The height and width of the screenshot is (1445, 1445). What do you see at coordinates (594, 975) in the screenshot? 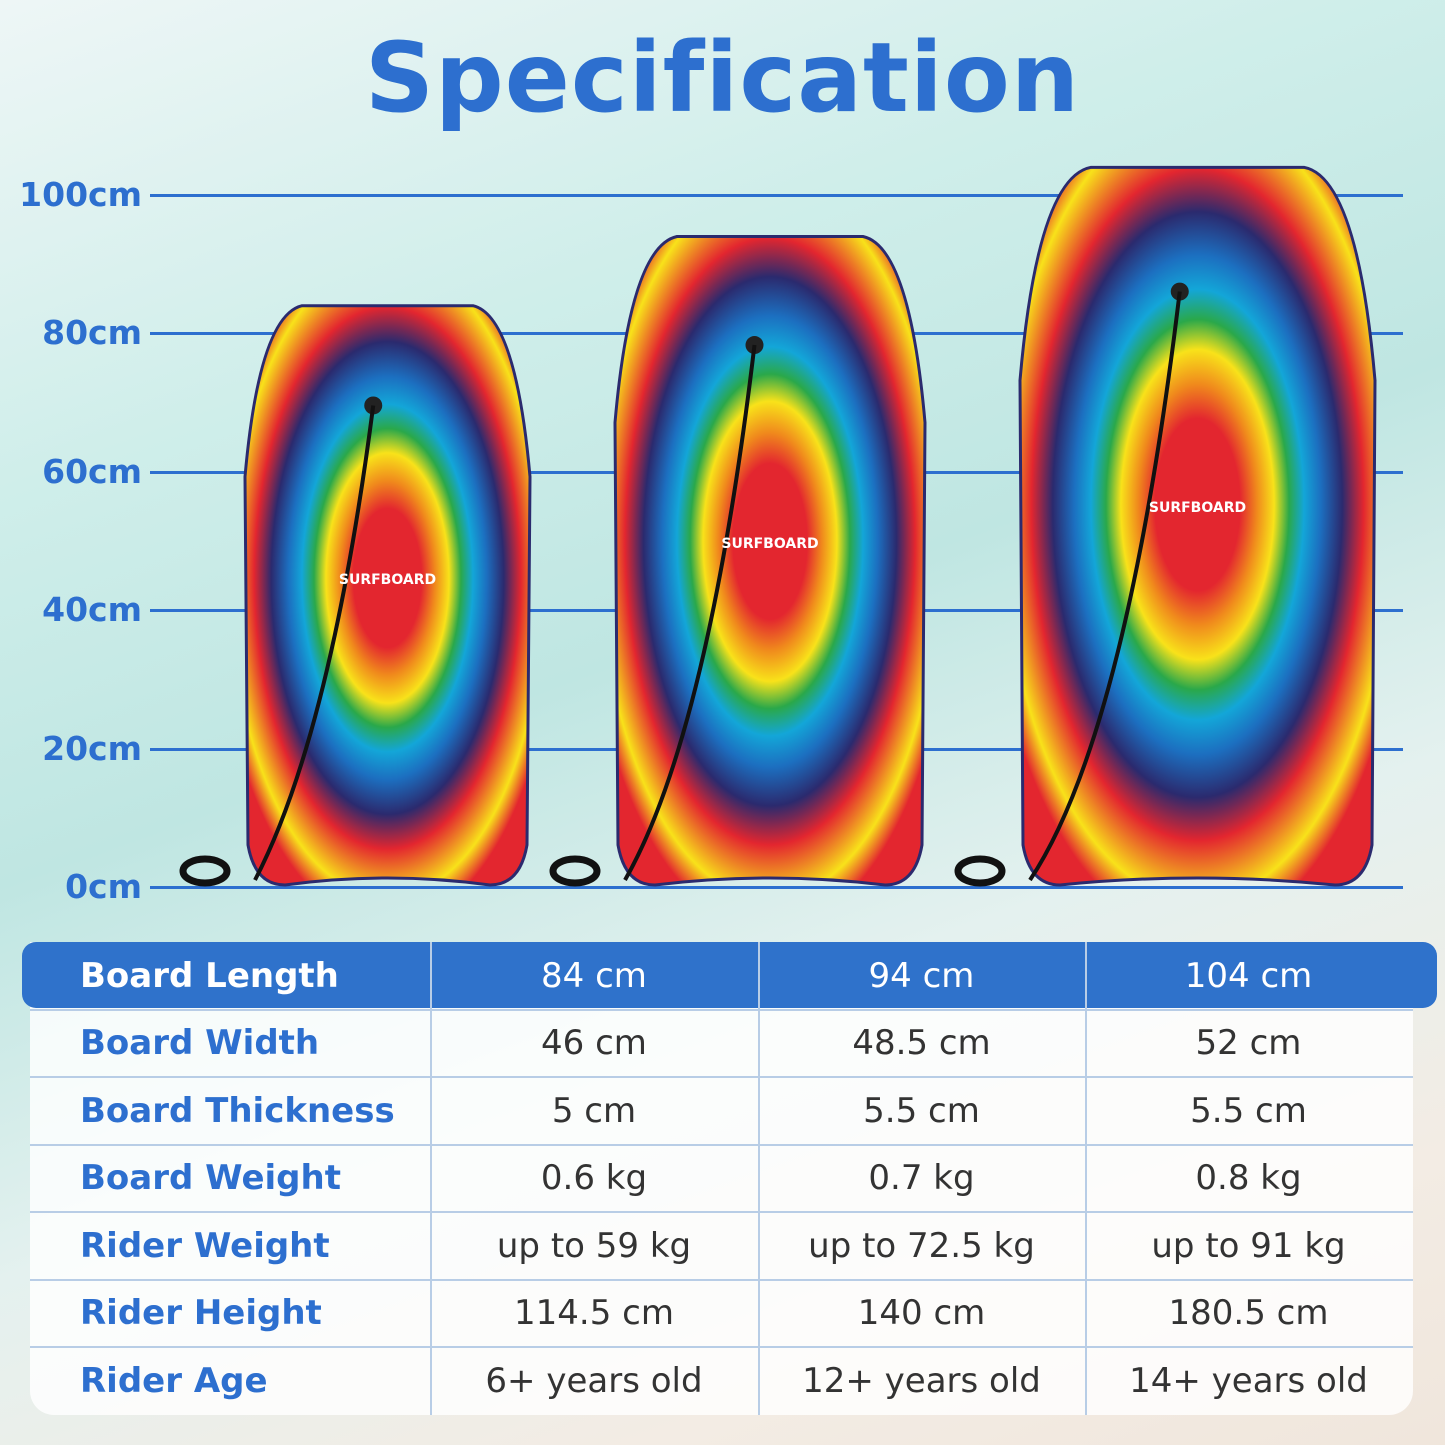
I see `spec-cell: 84 cm` at bounding box center [594, 975].